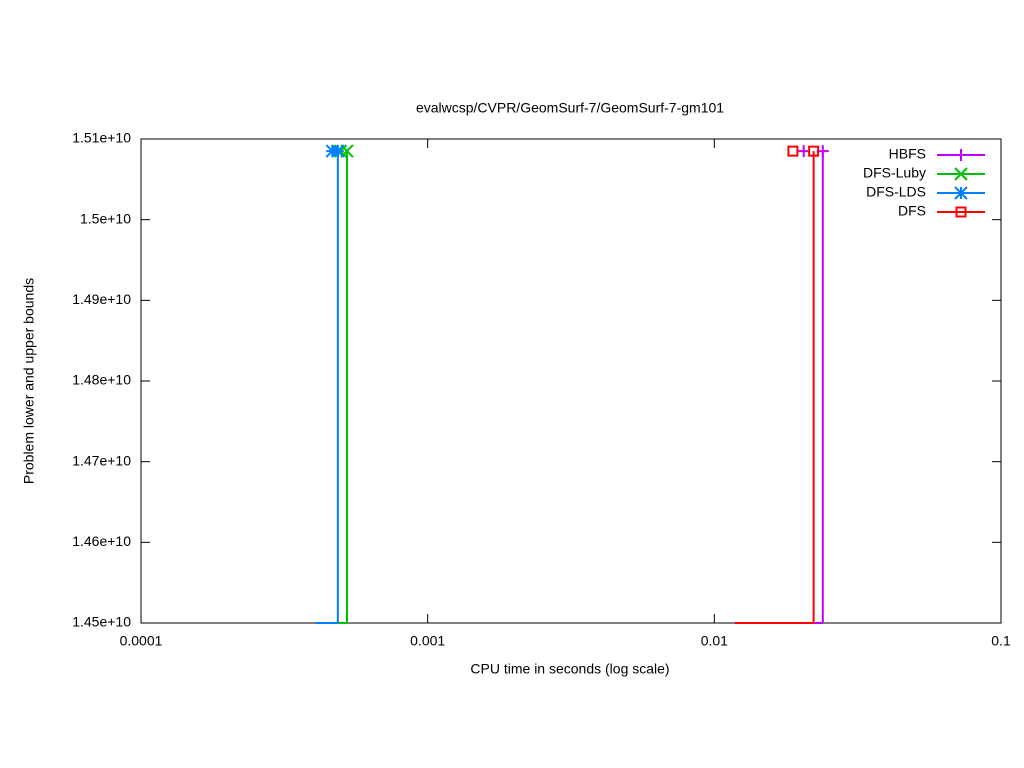 The width and height of the screenshot is (1024, 768). What do you see at coordinates (105, 218) in the screenshot?
I see `y-tick-label: 1.5e+10` at bounding box center [105, 218].